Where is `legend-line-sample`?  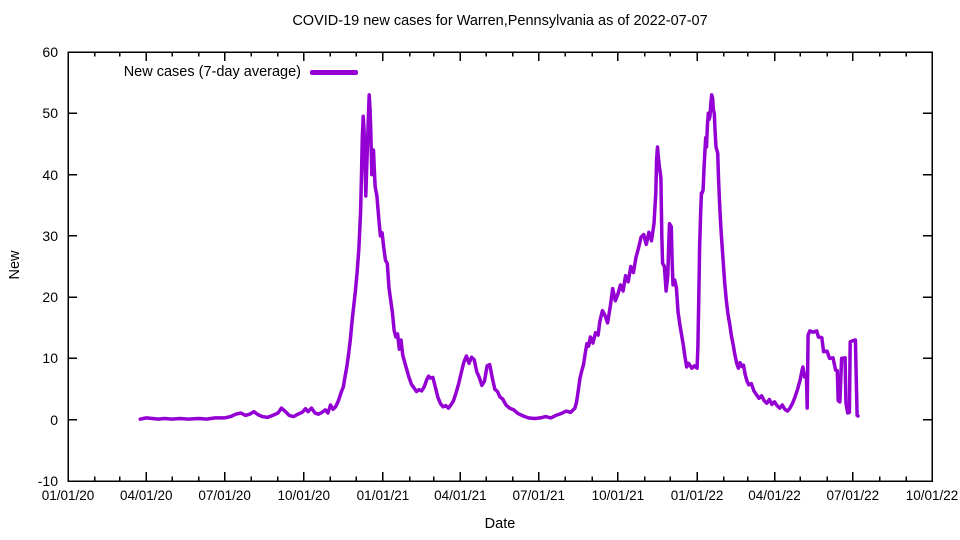 legend-line-sample is located at coordinates (334, 72).